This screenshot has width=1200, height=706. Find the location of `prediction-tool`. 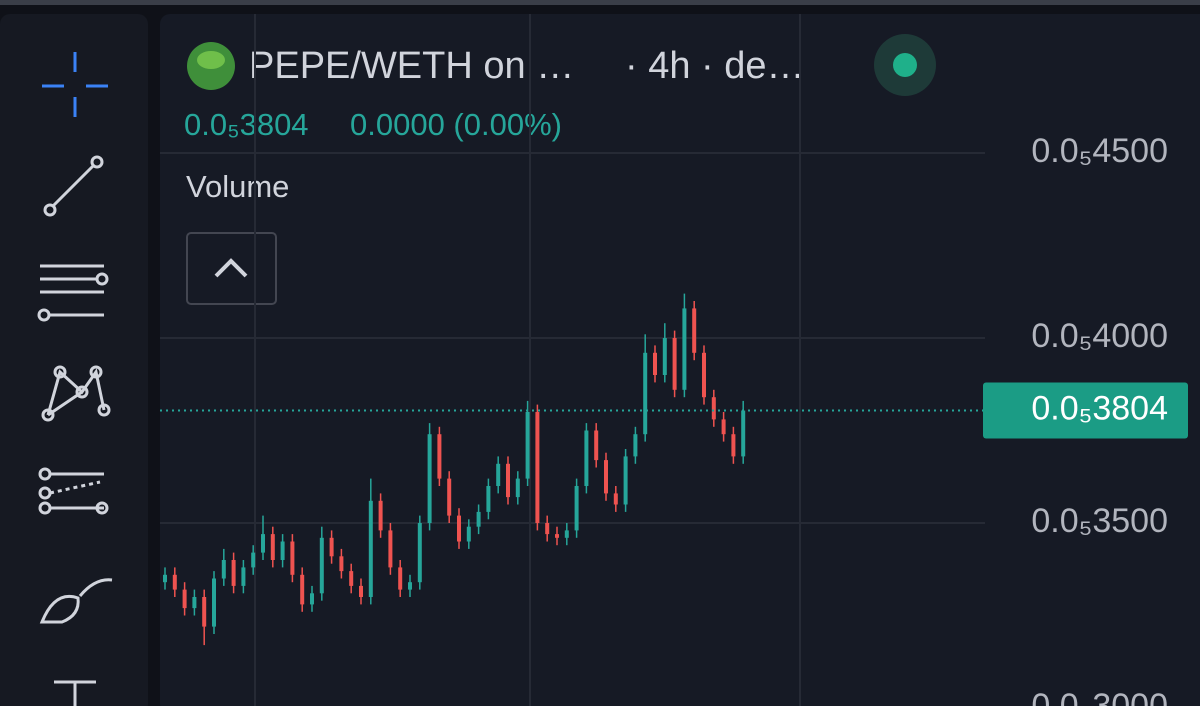

prediction-tool is located at coordinates (73, 491).